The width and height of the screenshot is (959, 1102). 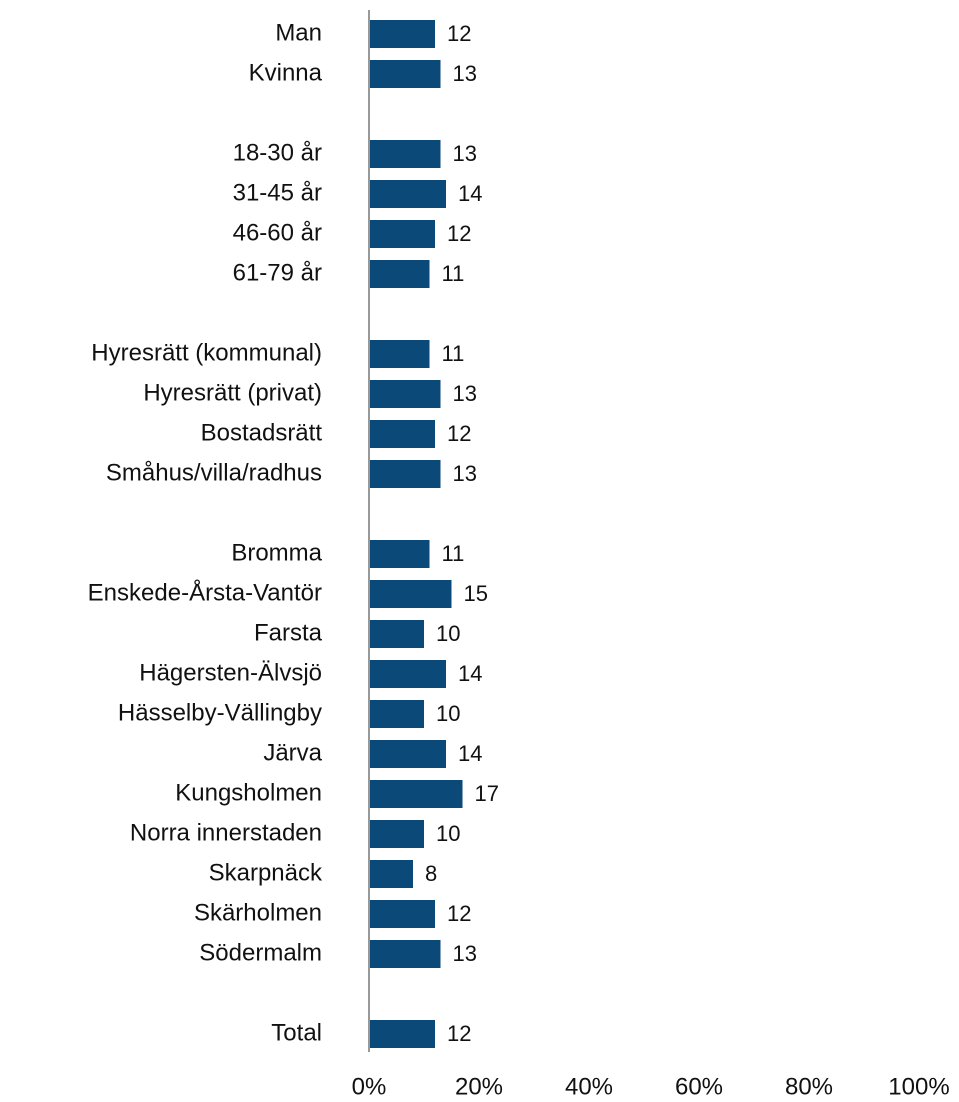 What do you see at coordinates (277, 152) in the screenshot?
I see `category-label: 18-30 år` at bounding box center [277, 152].